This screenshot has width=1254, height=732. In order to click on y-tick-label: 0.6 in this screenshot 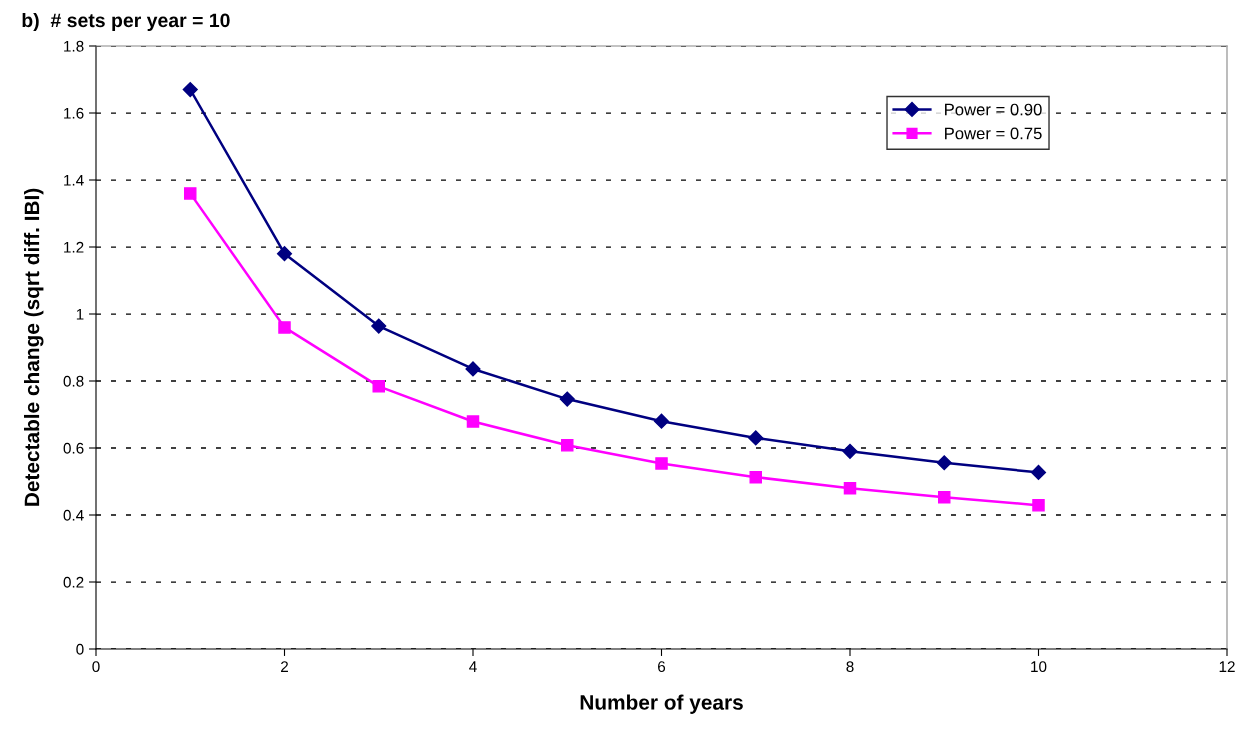, I will do `click(73, 448)`.